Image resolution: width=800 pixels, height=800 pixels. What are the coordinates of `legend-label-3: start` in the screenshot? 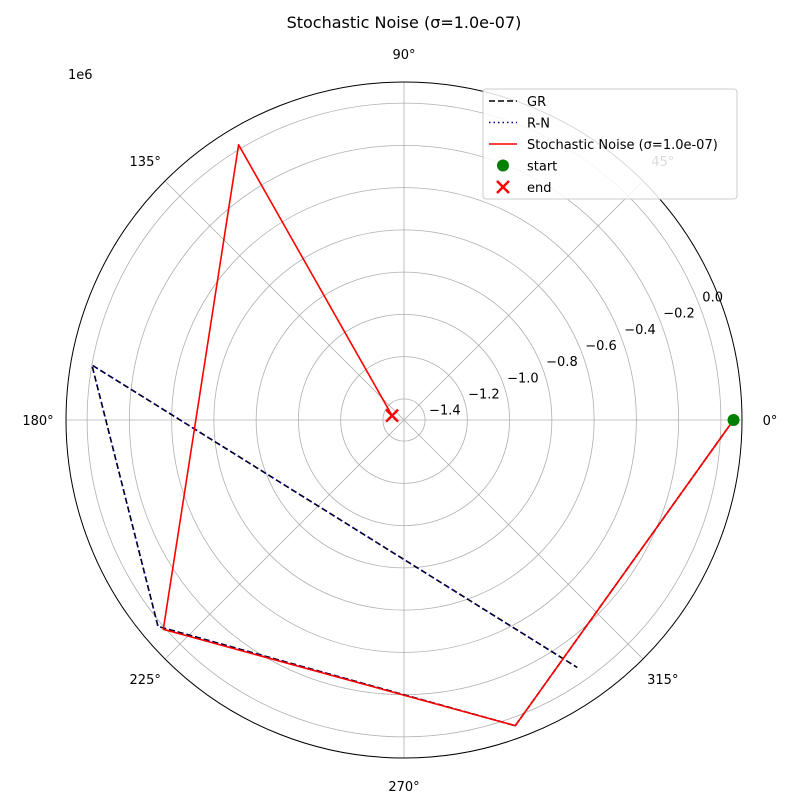 It's located at (542, 167).